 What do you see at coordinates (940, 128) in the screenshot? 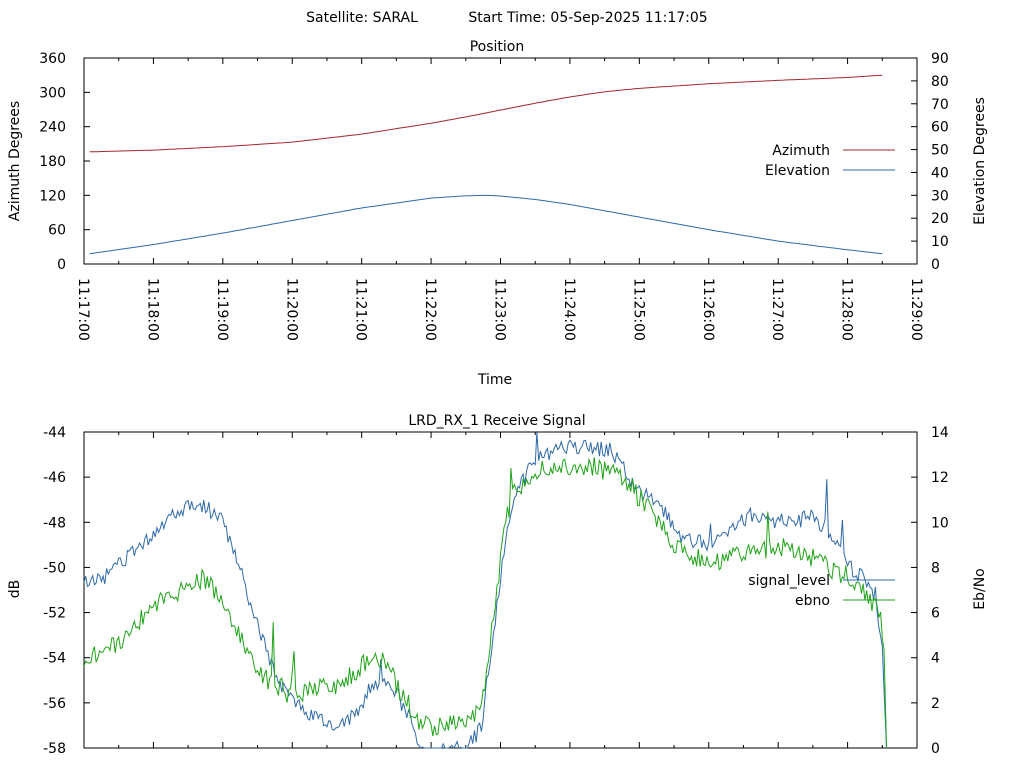
I see `position-y2-tick-label: 60` at bounding box center [940, 128].